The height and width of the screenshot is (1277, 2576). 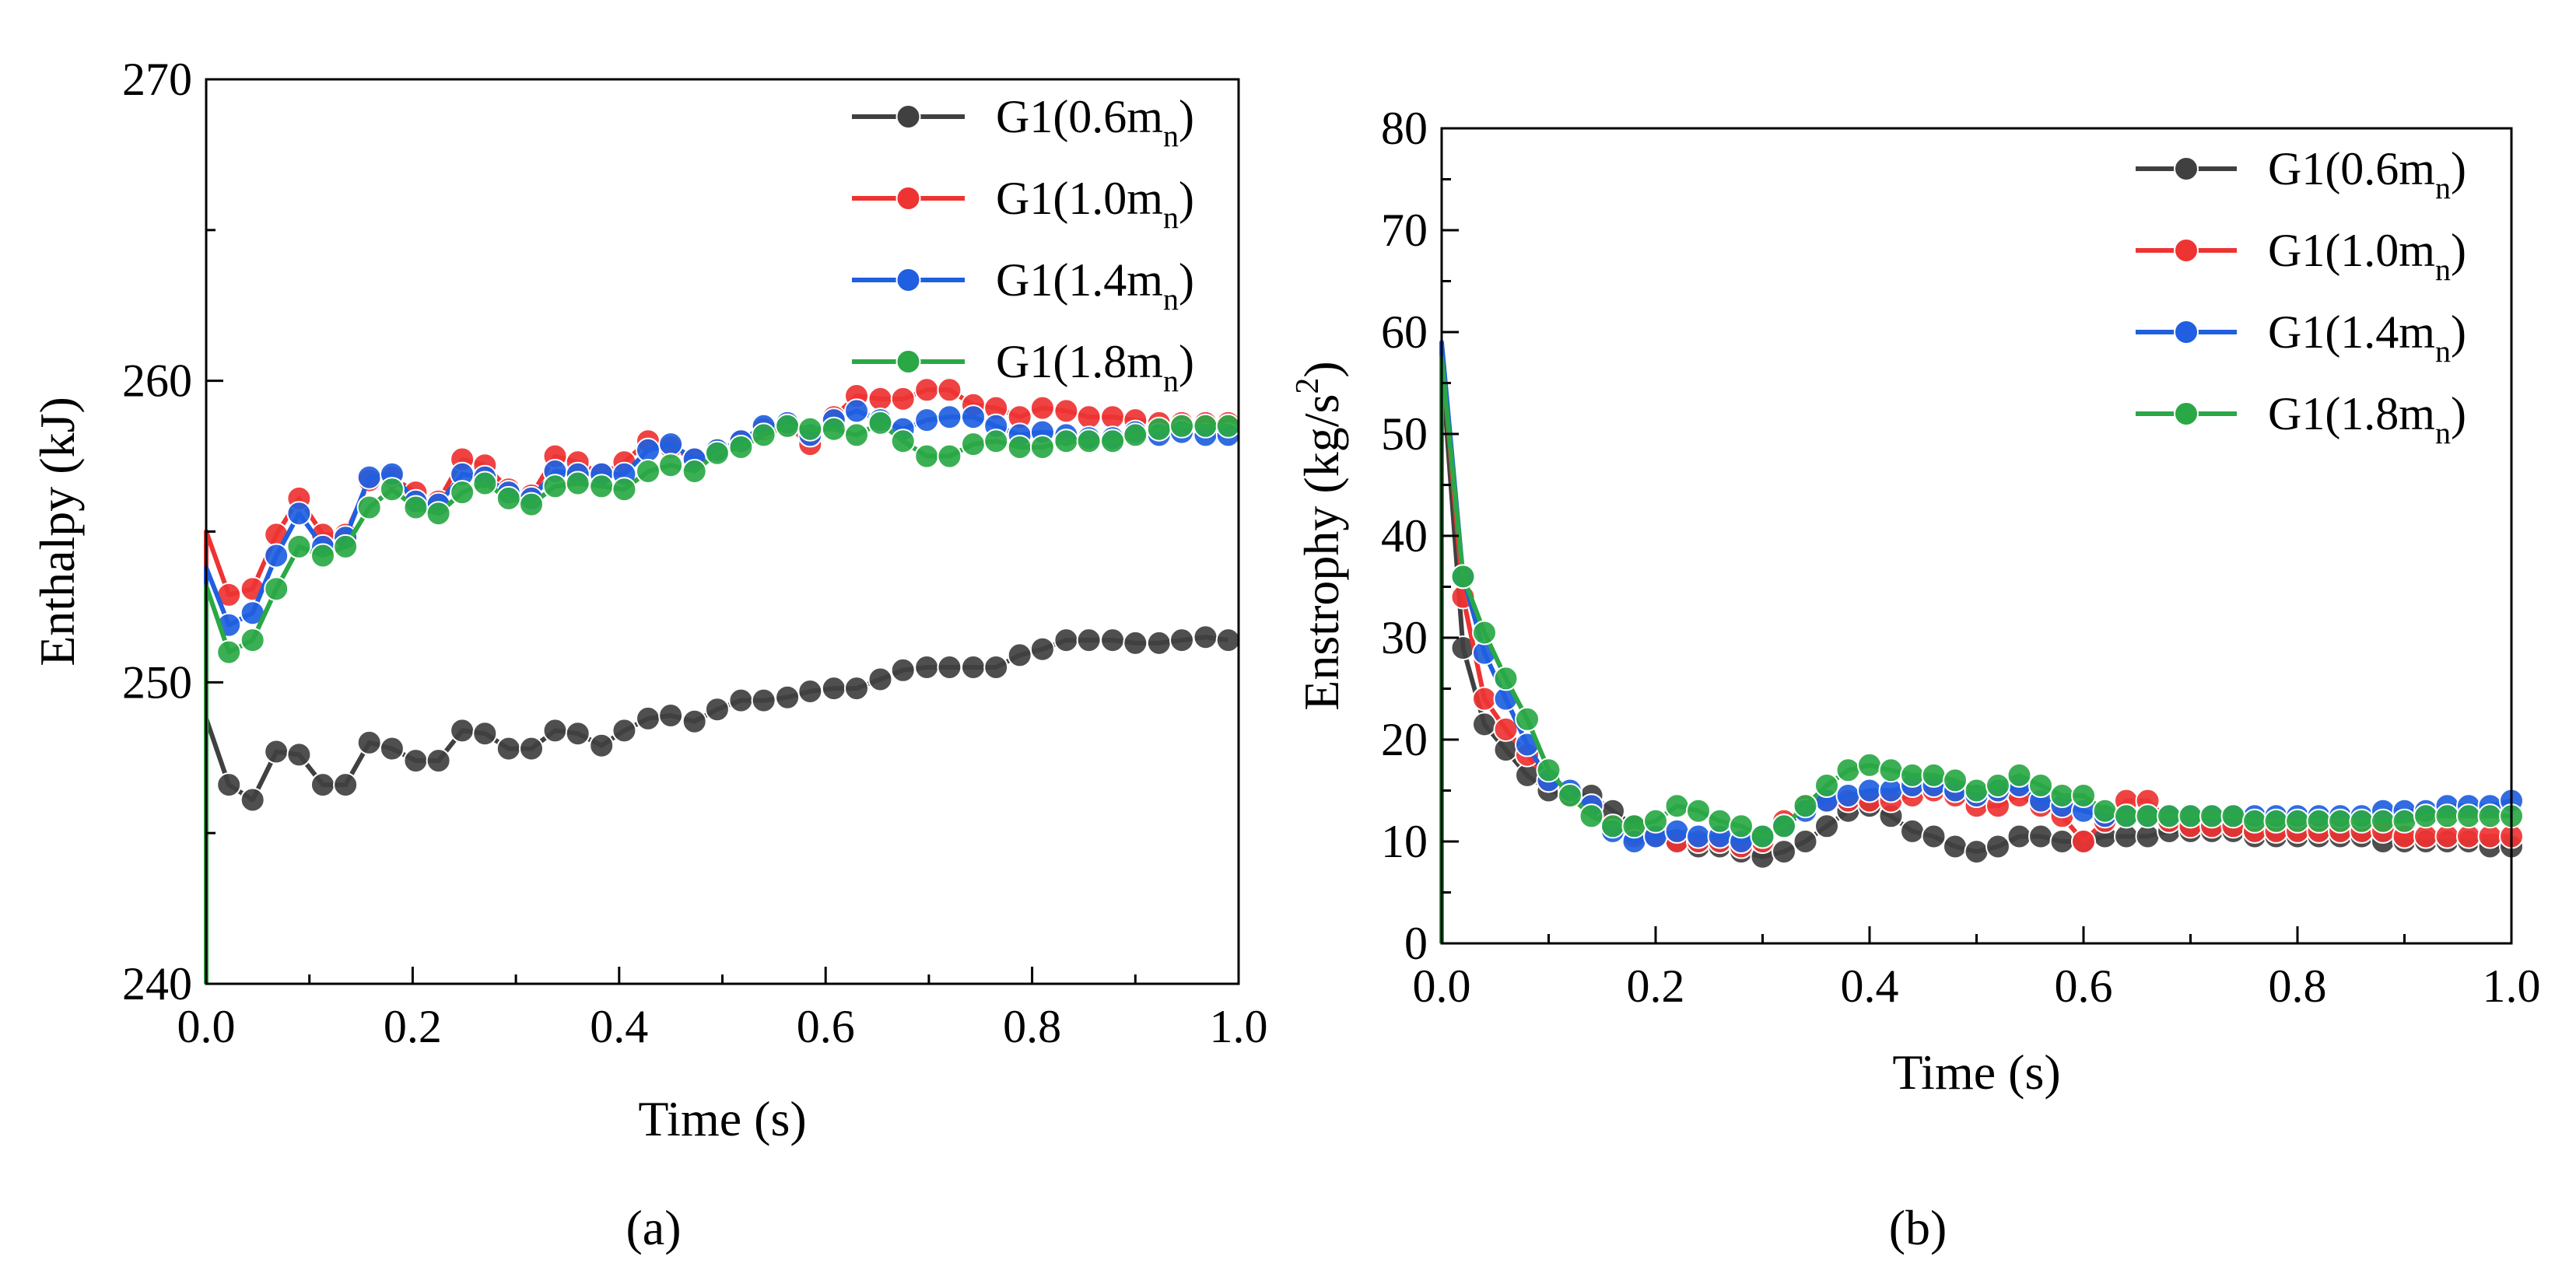 I want to click on legend-label-a-1: G1(1.0mn), so click(x=1095, y=204).